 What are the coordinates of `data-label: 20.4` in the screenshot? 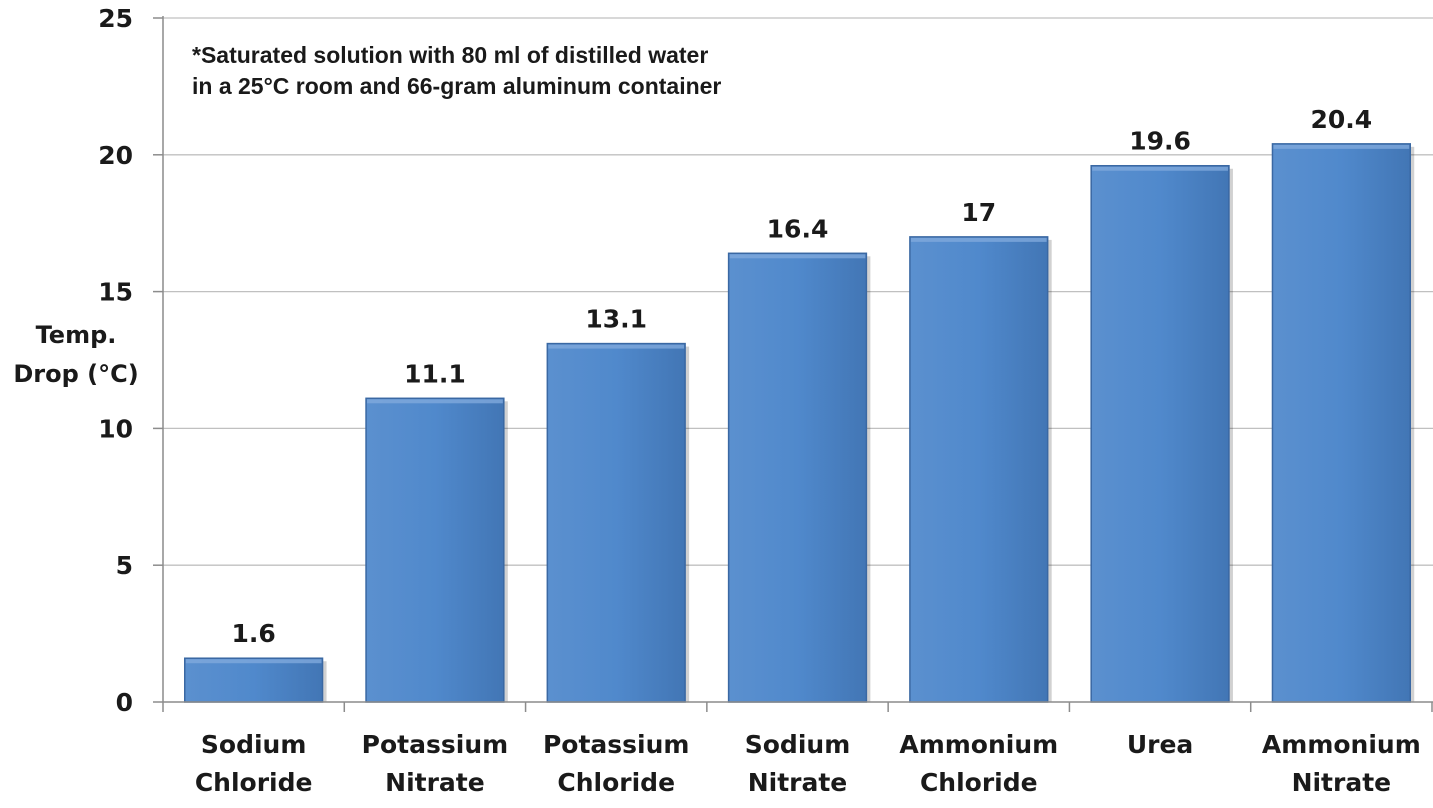 It's located at (1342, 119).